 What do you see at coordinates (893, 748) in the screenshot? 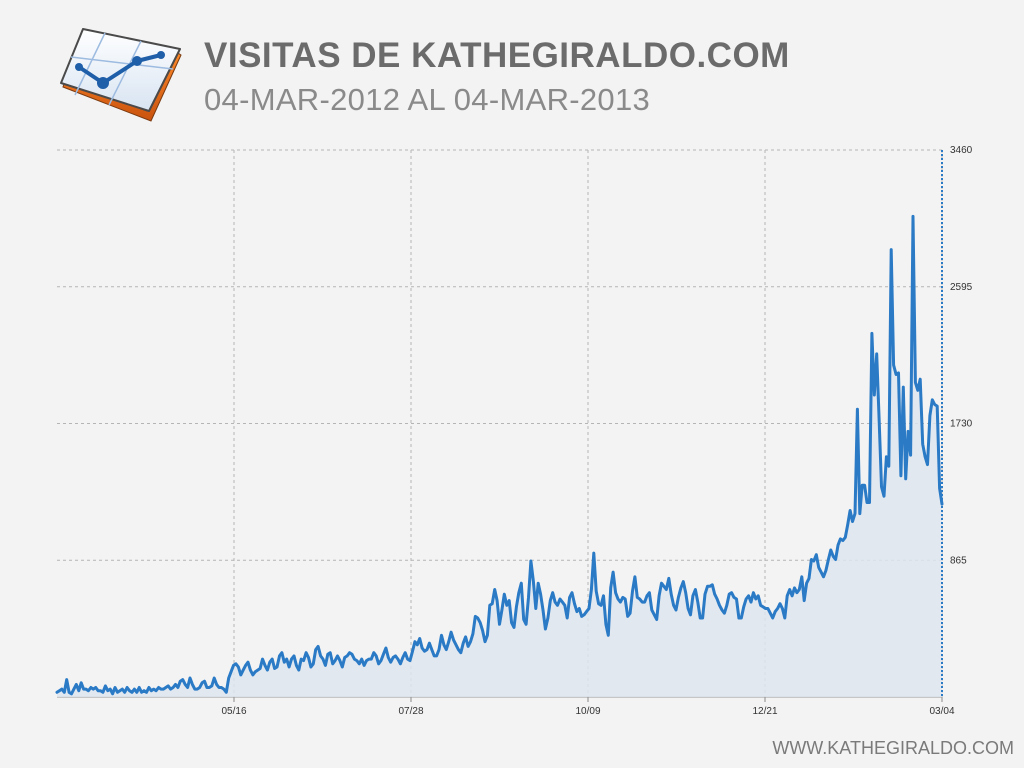
I see `footer-url: WWW.KATHEGIRALDO.COM` at bounding box center [893, 748].